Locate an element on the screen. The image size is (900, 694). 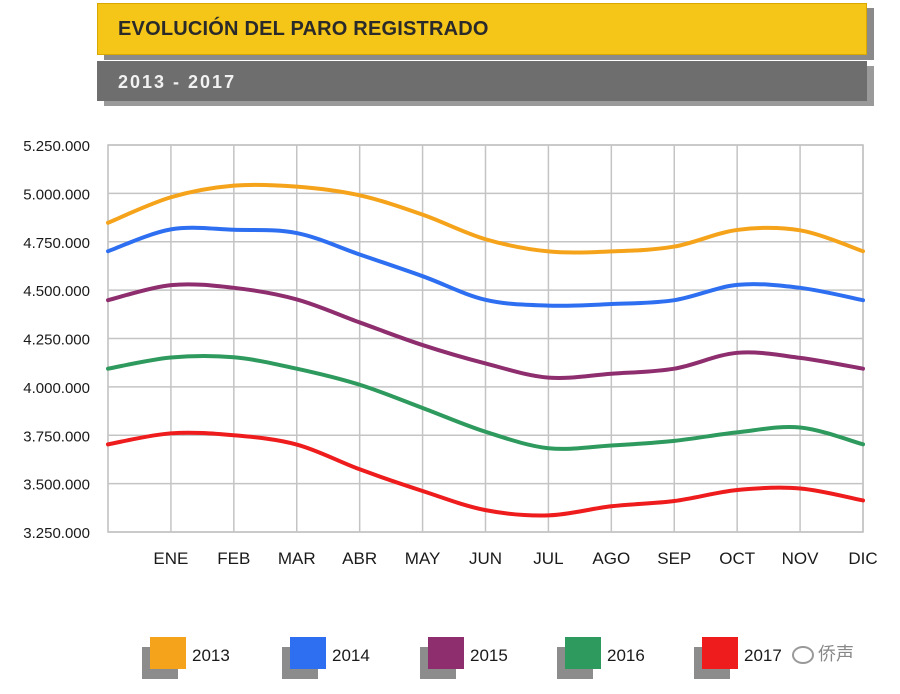
chart-subtitle: 2013 - 2017 is located at coordinates (177, 82).